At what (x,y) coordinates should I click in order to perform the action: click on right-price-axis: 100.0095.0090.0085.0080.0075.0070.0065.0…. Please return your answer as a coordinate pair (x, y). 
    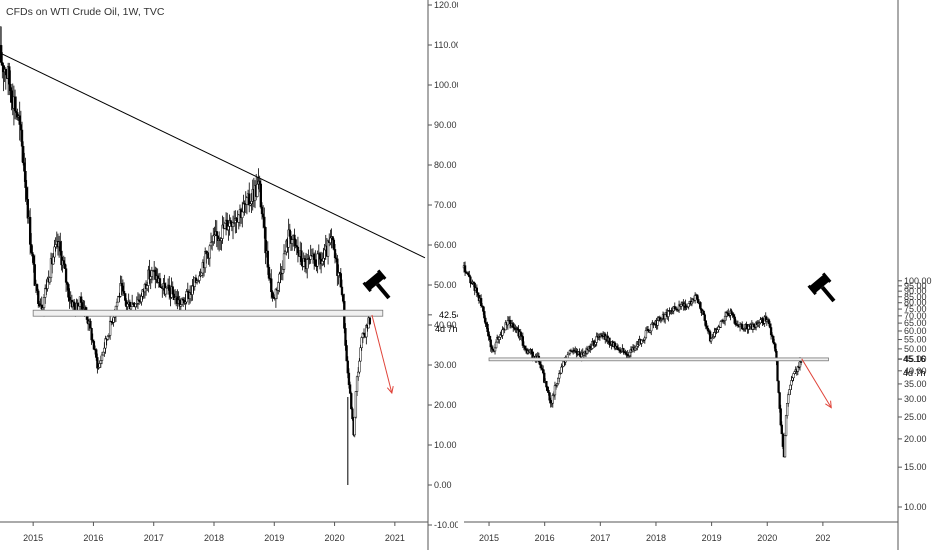
    Looking at the image, I should click on (915, 394).